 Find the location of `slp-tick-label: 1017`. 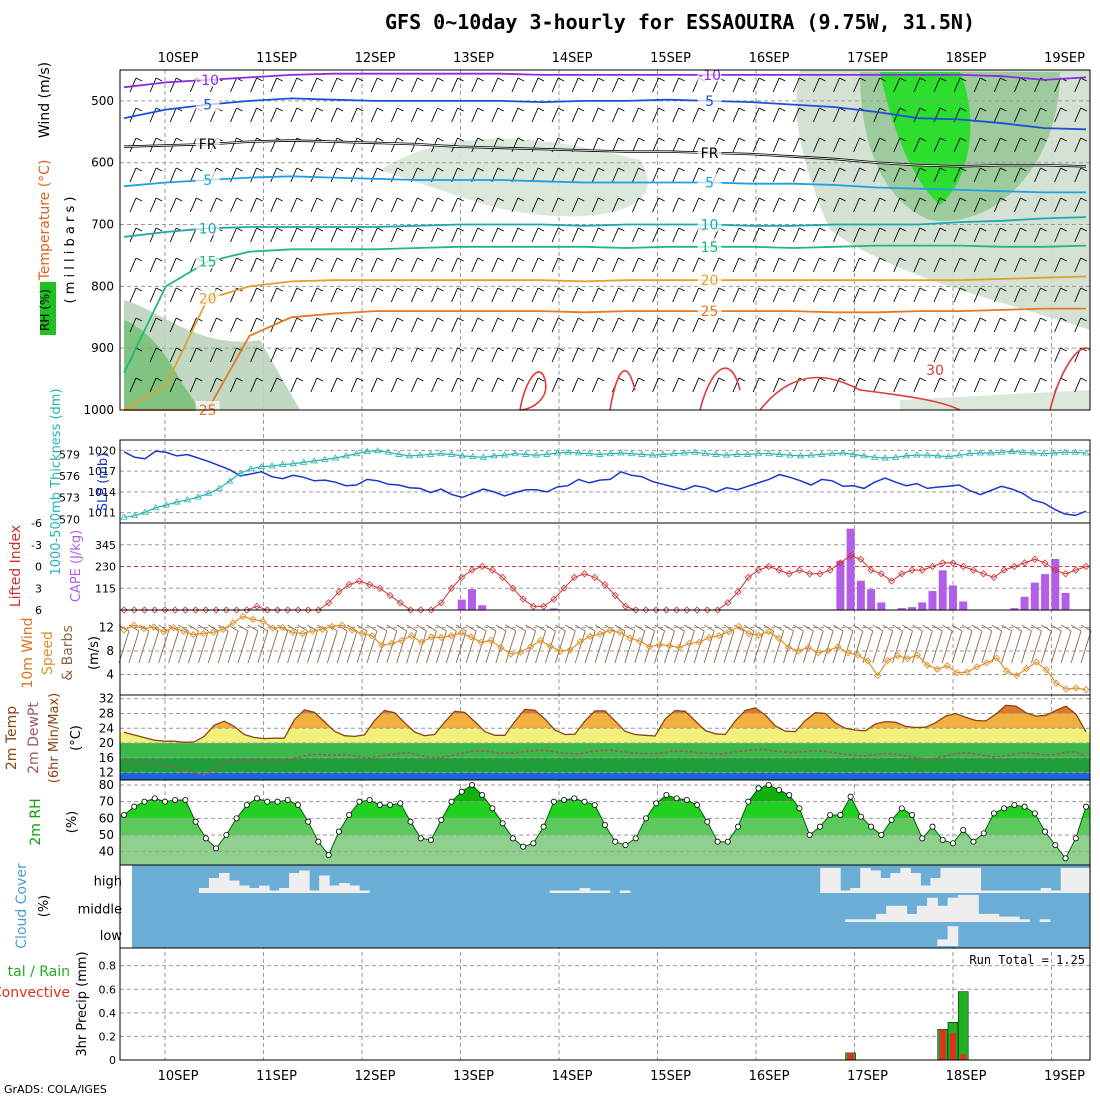

slp-tick-label: 1017 is located at coordinates (102, 471).